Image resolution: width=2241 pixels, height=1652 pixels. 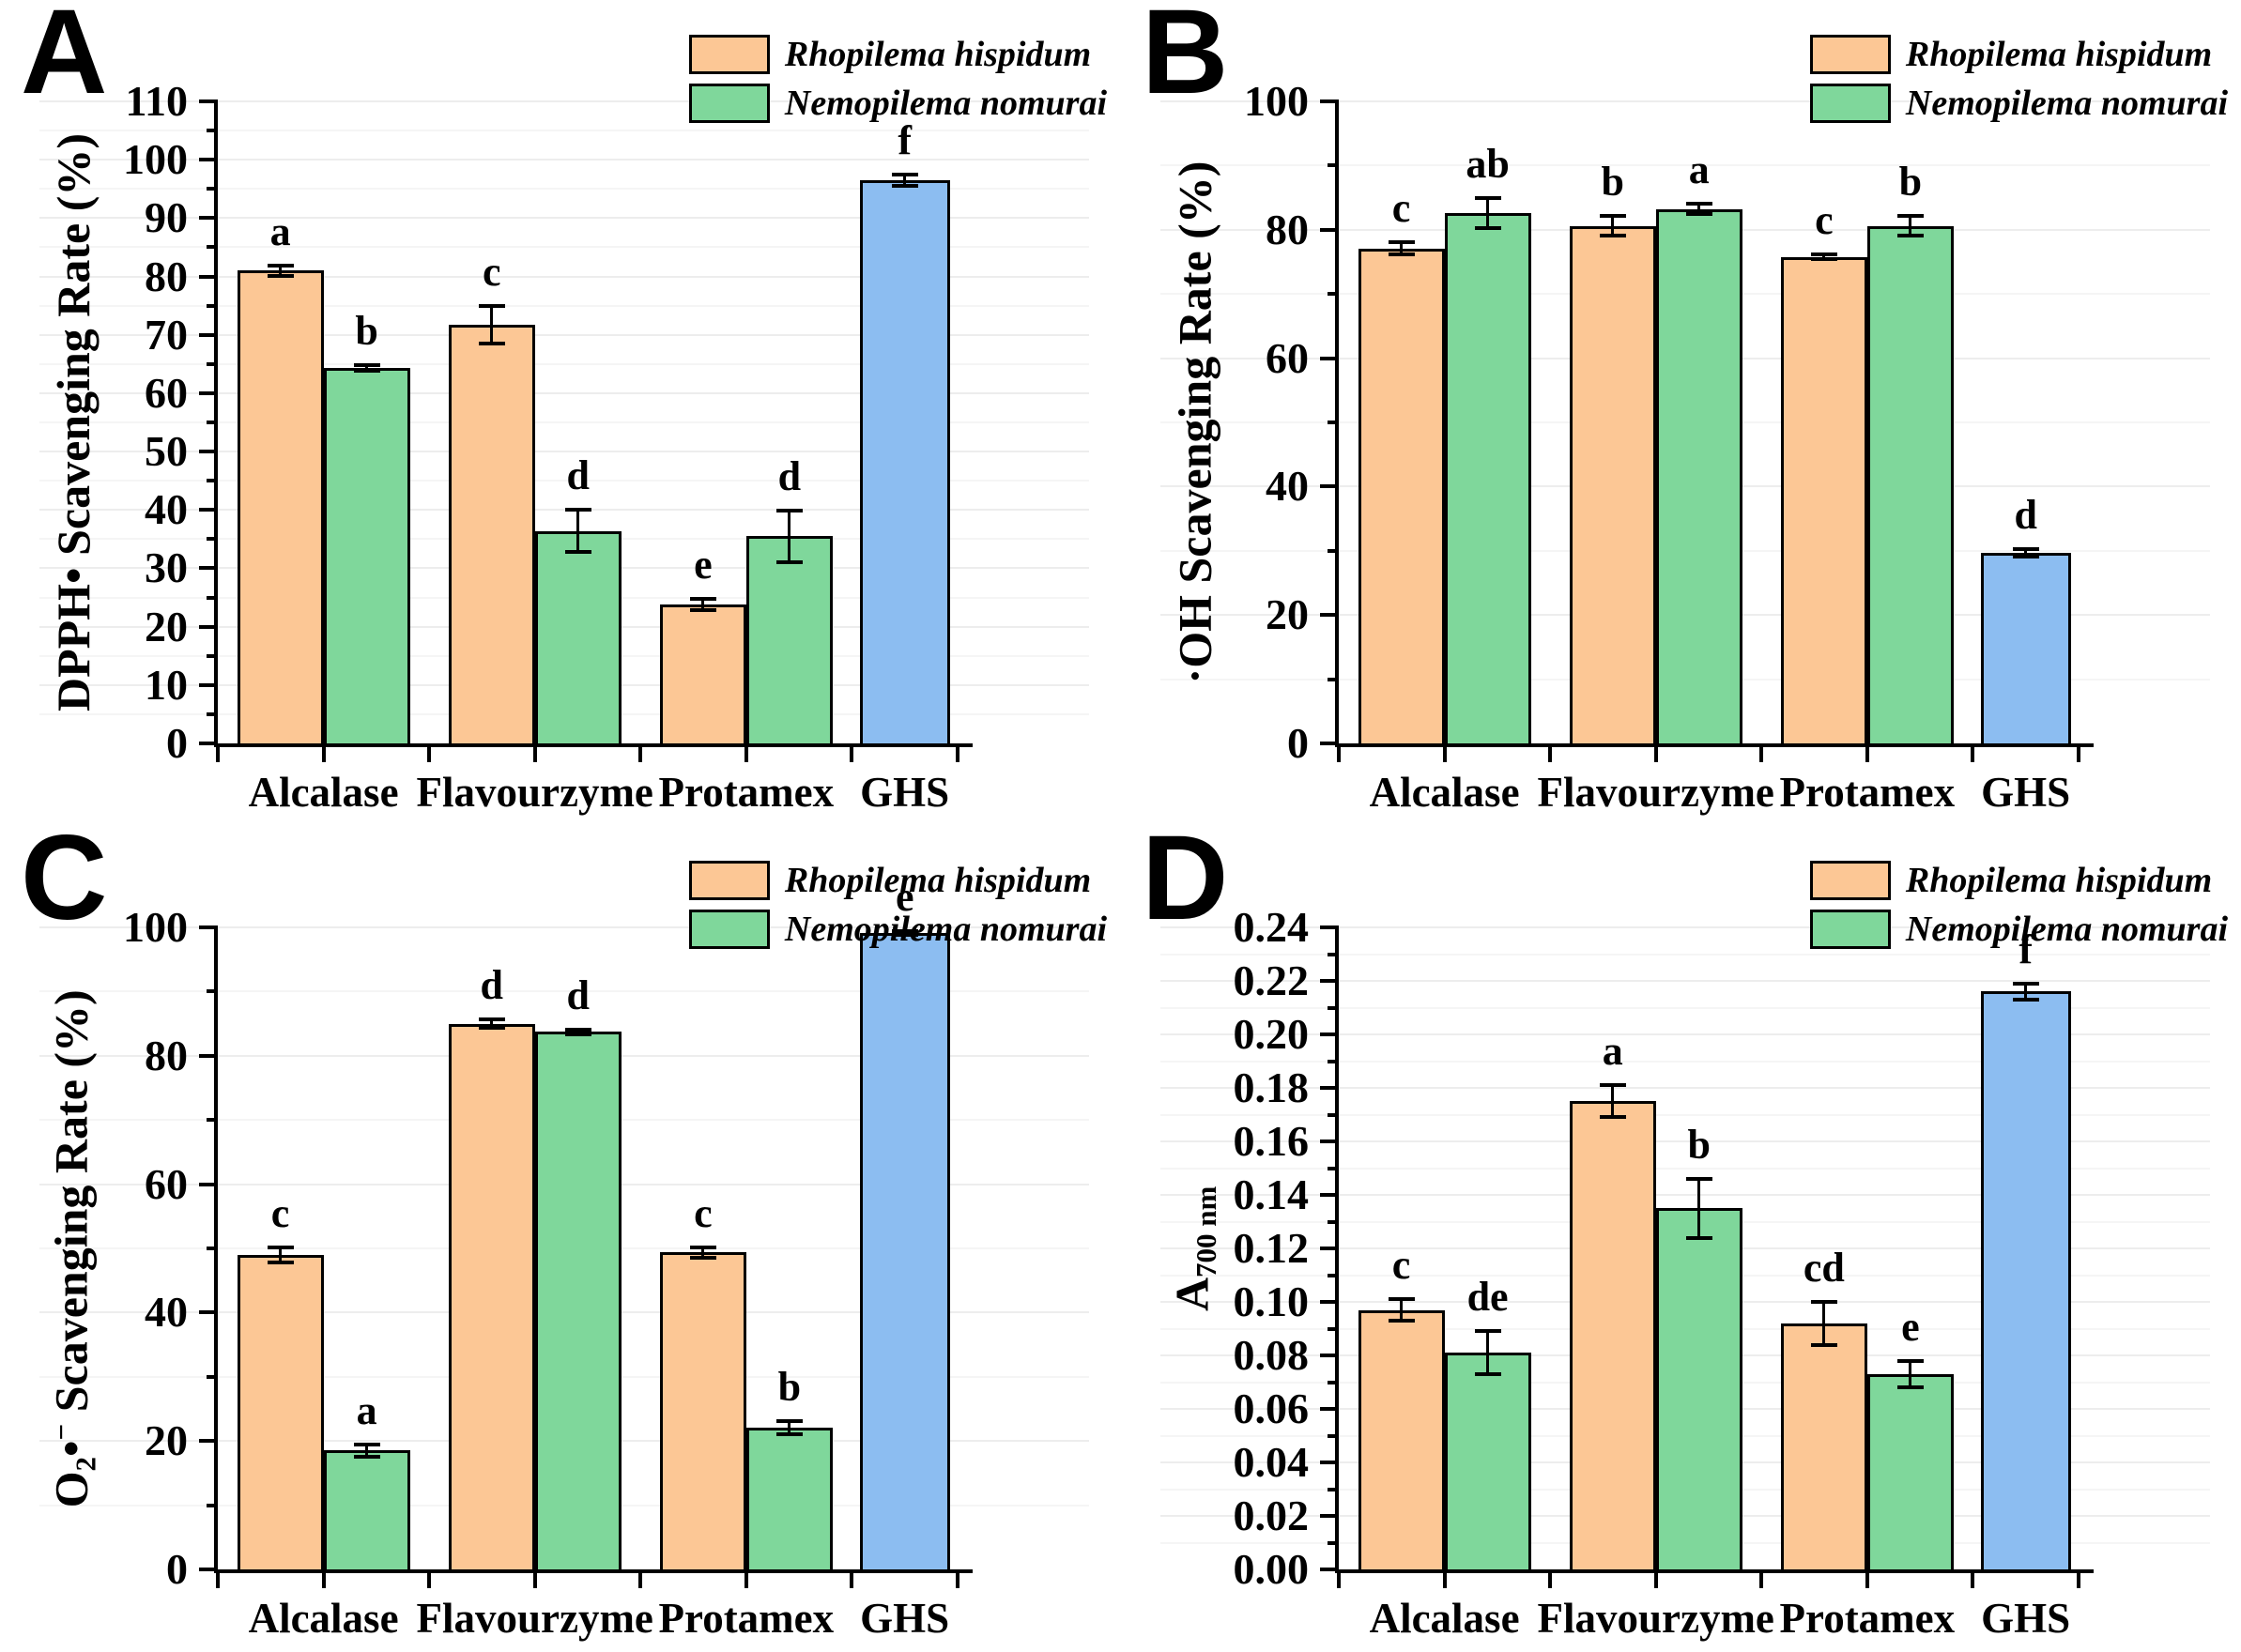 What do you see at coordinates (1910, 1472) in the screenshot?
I see `bar-nemopilema-nomurai-protamex` at bounding box center [1910, 1472].